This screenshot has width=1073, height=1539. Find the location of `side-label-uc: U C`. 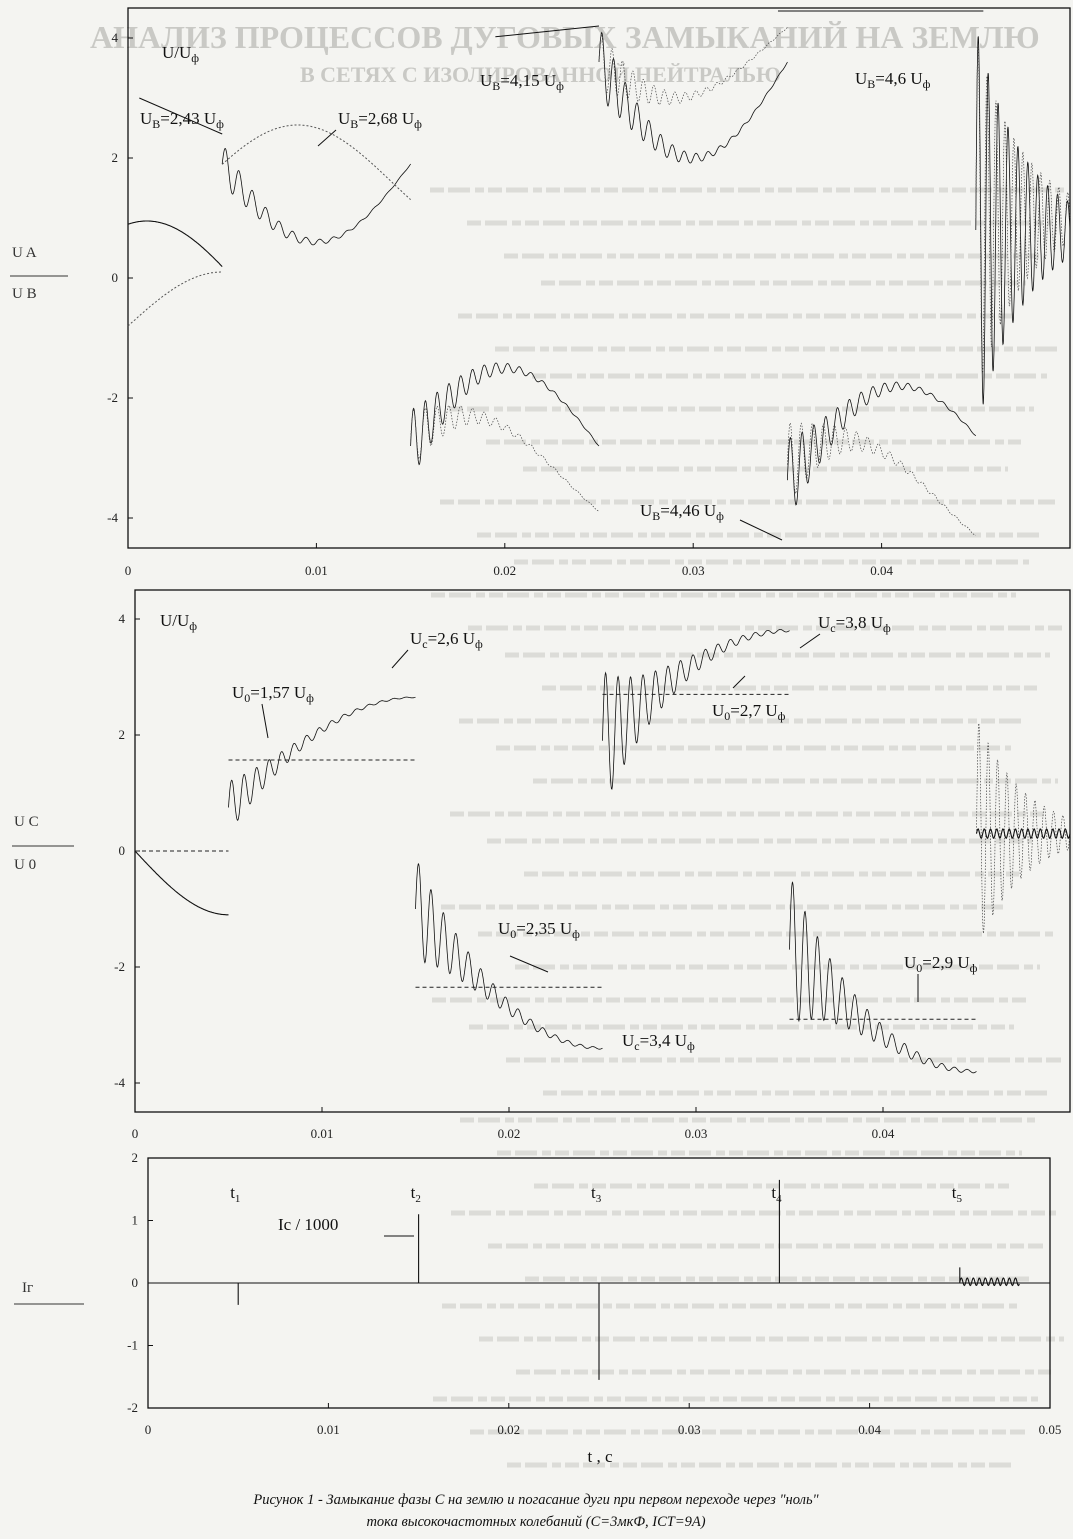

side-label-uc: U C is located at coordinates (26, 822).